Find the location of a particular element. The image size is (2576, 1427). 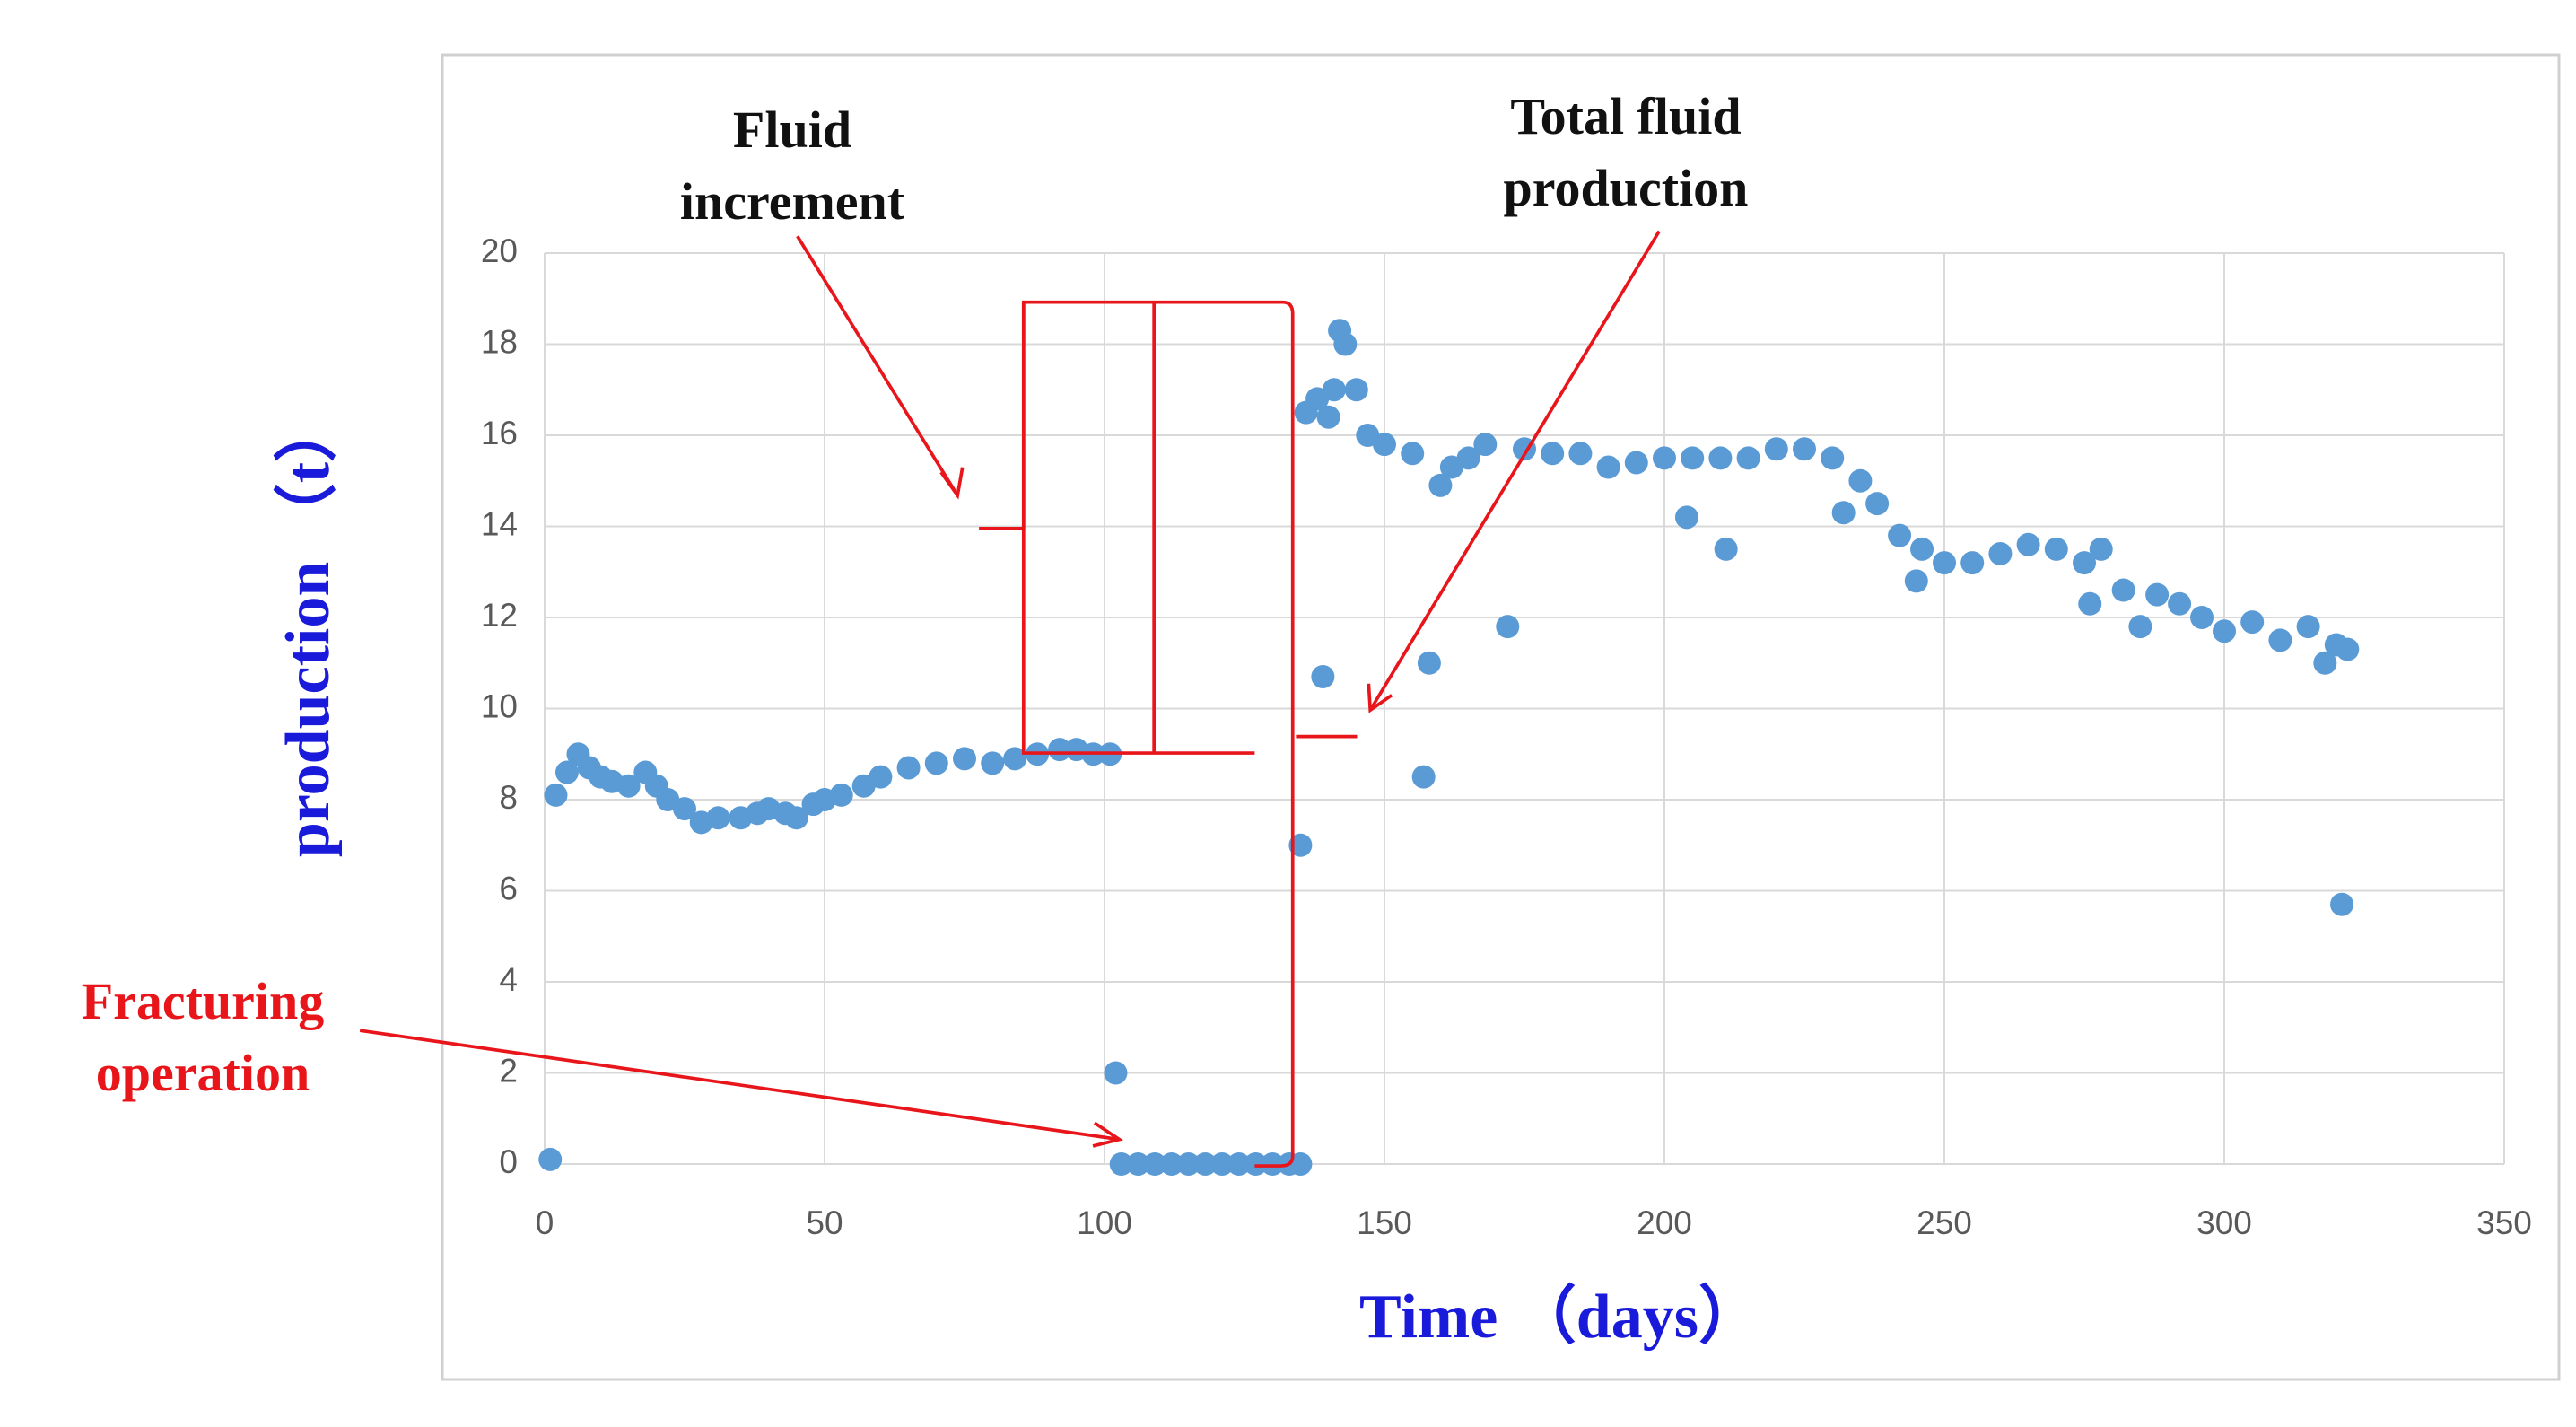

y-axis-title: production （t） is located at coordinates (308, 628).